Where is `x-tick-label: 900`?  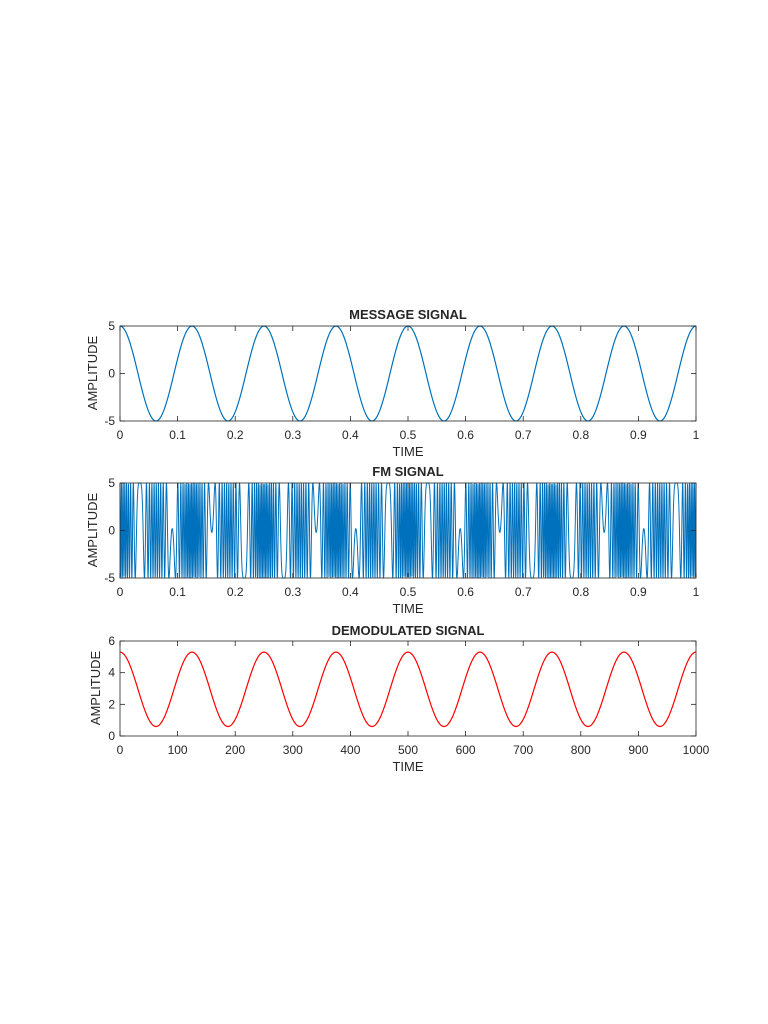 x-tick-label: 900 is located at coordinates (638, 750).